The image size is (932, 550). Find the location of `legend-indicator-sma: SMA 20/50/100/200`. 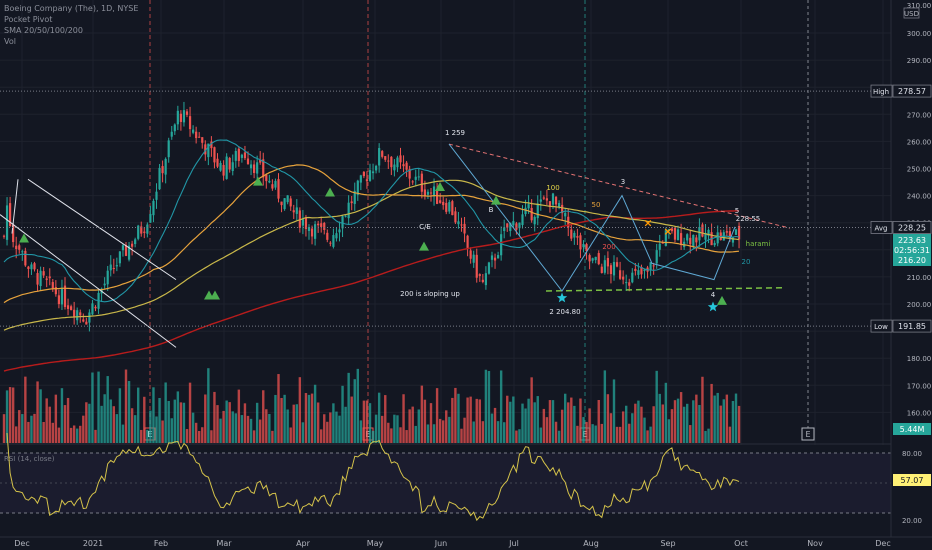

legend-indicator-sma: SMA 20/50/100/200 is located at coordinates (43, 30).